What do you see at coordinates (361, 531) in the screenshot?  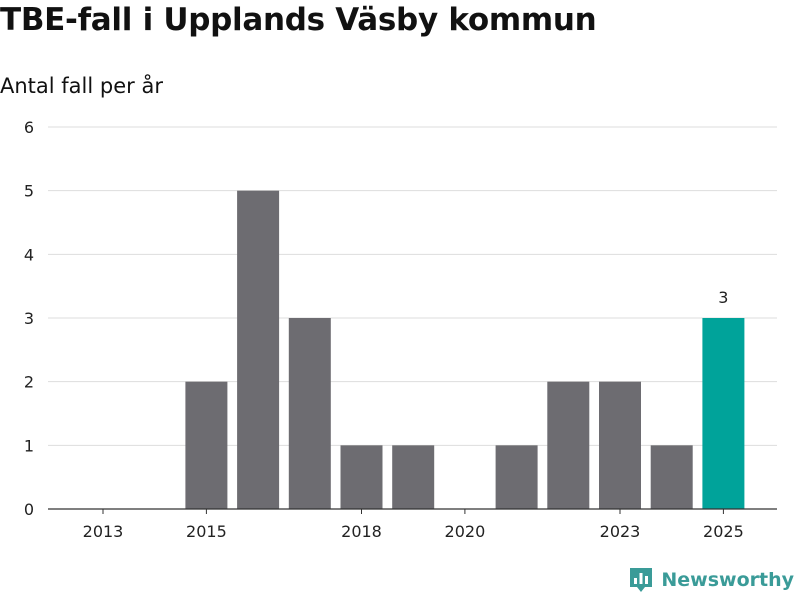 I see `x-tick-label-2018: 2018` at bounding box center [361, 531].